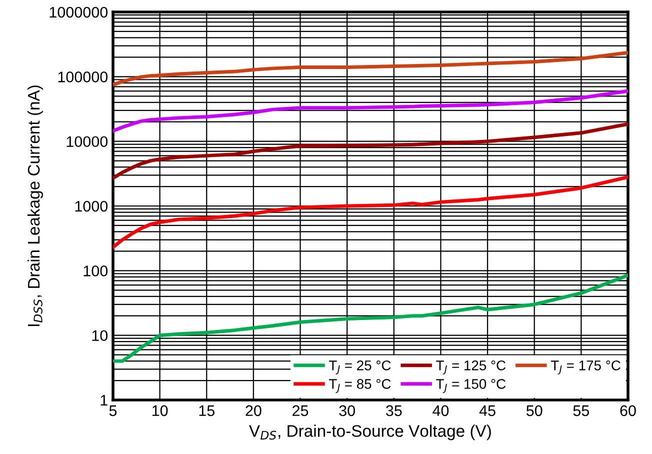  Describe the element at coordinates (83, 77) in the screenshot. I see `y-tick-label: 100000` at that location.